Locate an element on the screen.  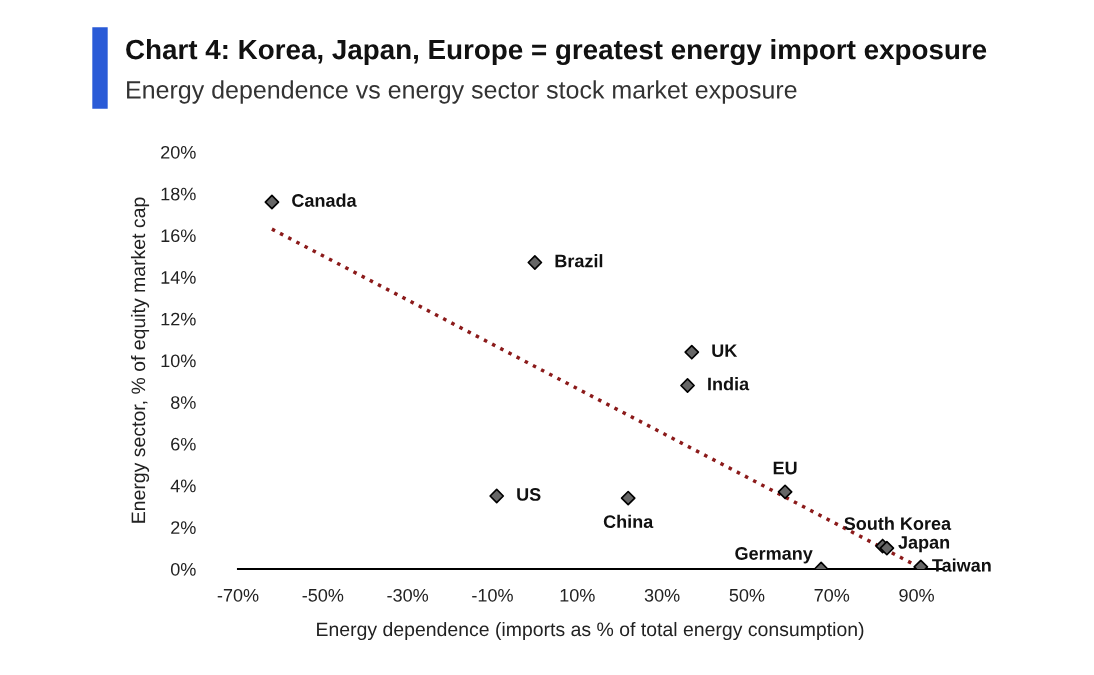
y-tick-label: 8% is located at coordinates (183, 402).